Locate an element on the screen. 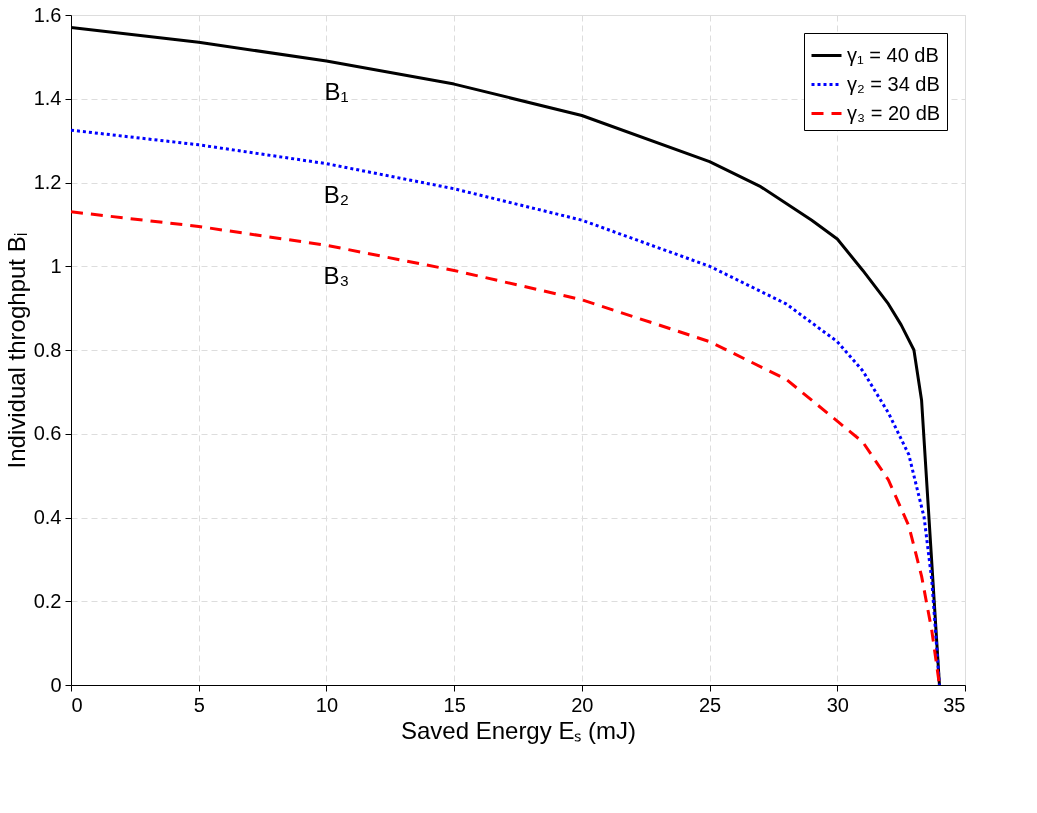 This screenshot has width=1037, height=813. y-tick-label: 0 is located at coordinates (56, 684).